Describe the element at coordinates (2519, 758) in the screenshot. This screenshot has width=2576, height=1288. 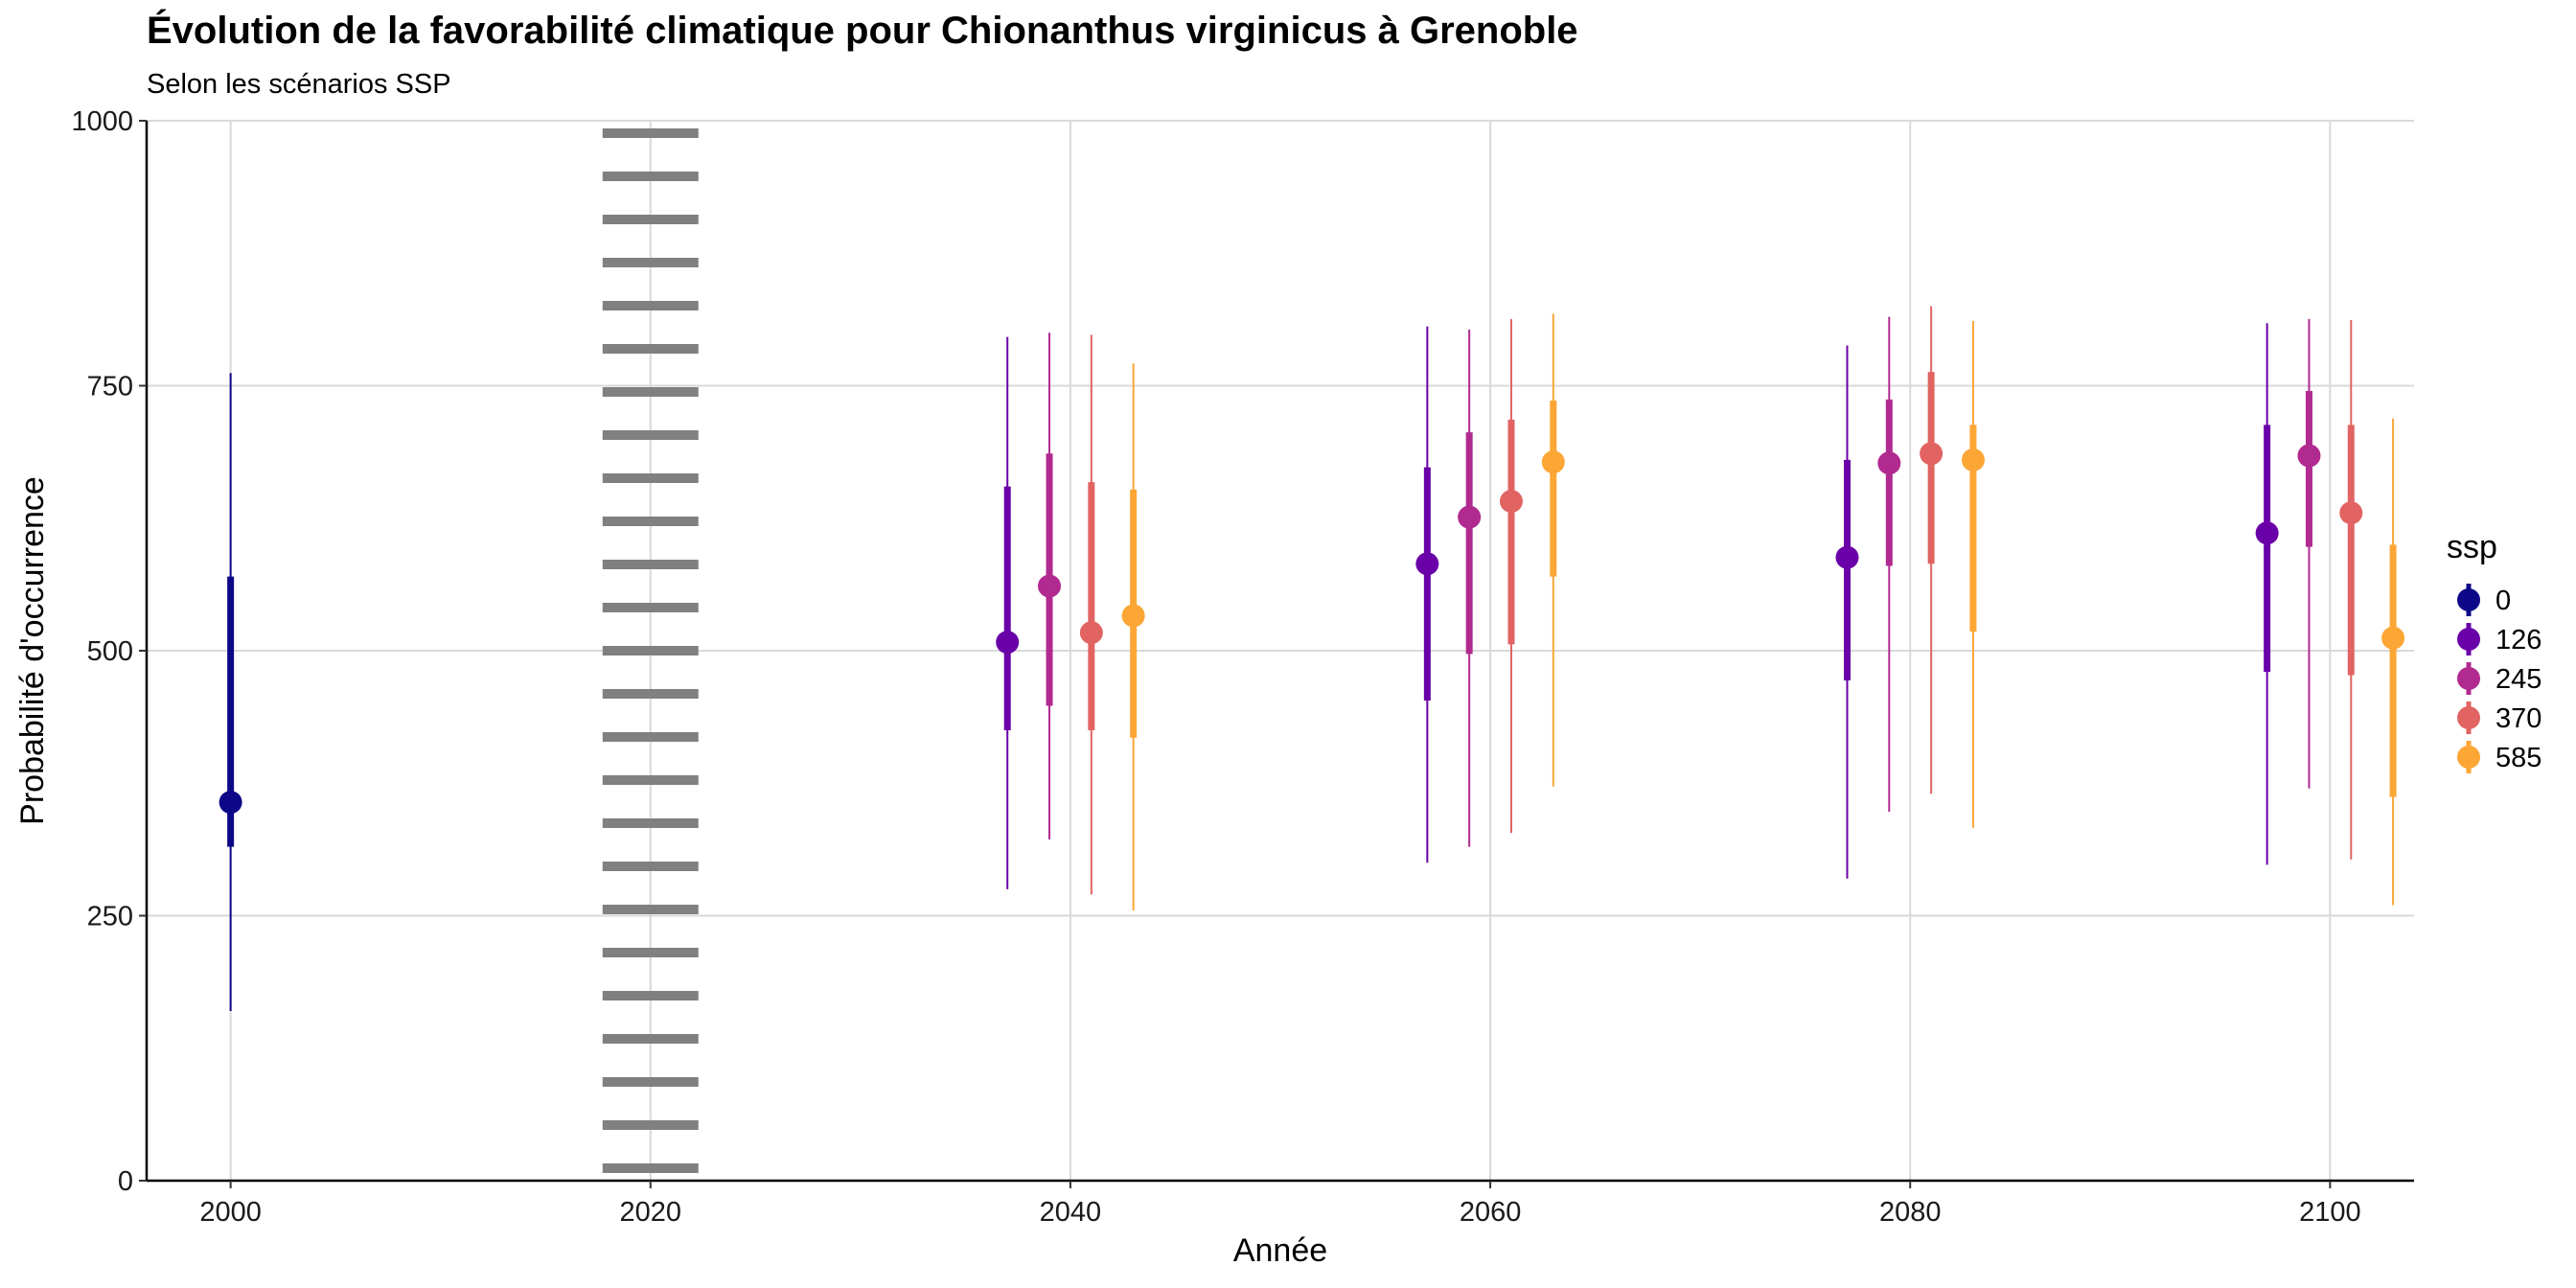
I see `legend-label: 585` at that location.